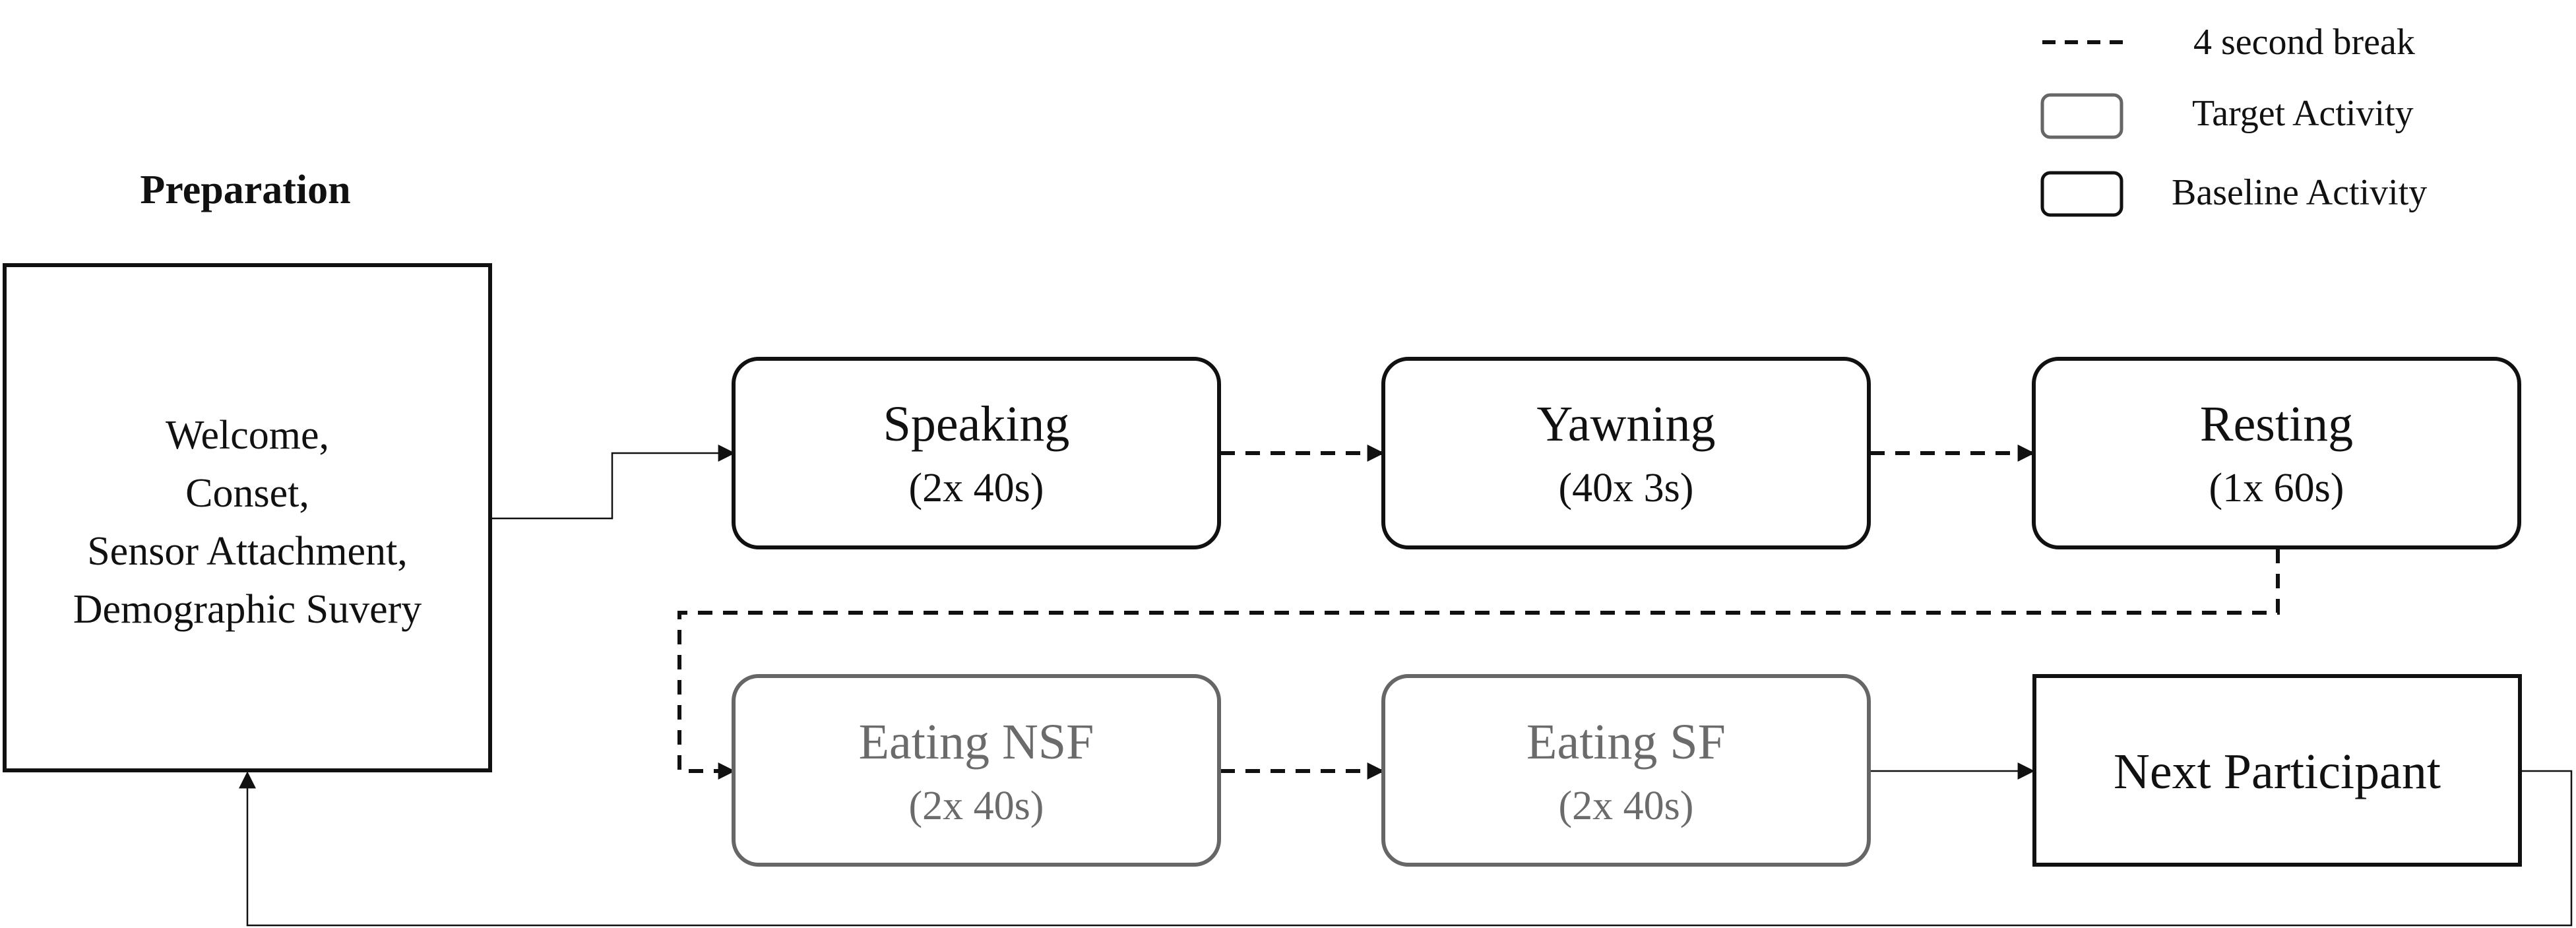  I want to click on resting-box, so click(2276, 453).